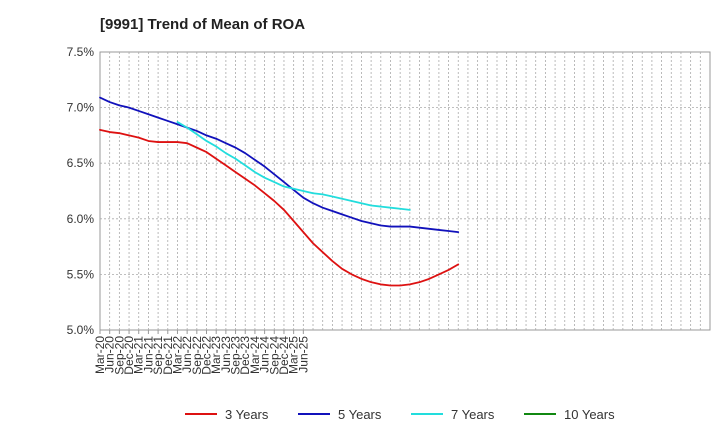 This screenshot has height=440, width=720. What do you see at coordinates (81, 191) in the screenshot?
I see `y-axis-ticks: 5.0% 5.5% 6.0% 6.5% 7.0% 7.5%` at bounding box center [81, 191].